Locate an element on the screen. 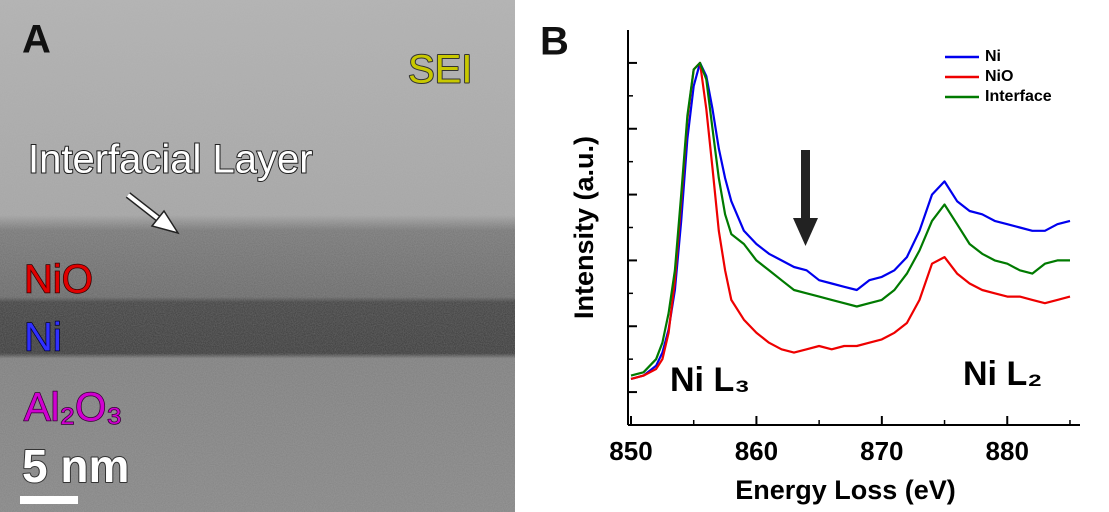 This screenshot has height=512, width=1109. interfacial-label: Interfacial Layer is located at coordinates (170, 160).